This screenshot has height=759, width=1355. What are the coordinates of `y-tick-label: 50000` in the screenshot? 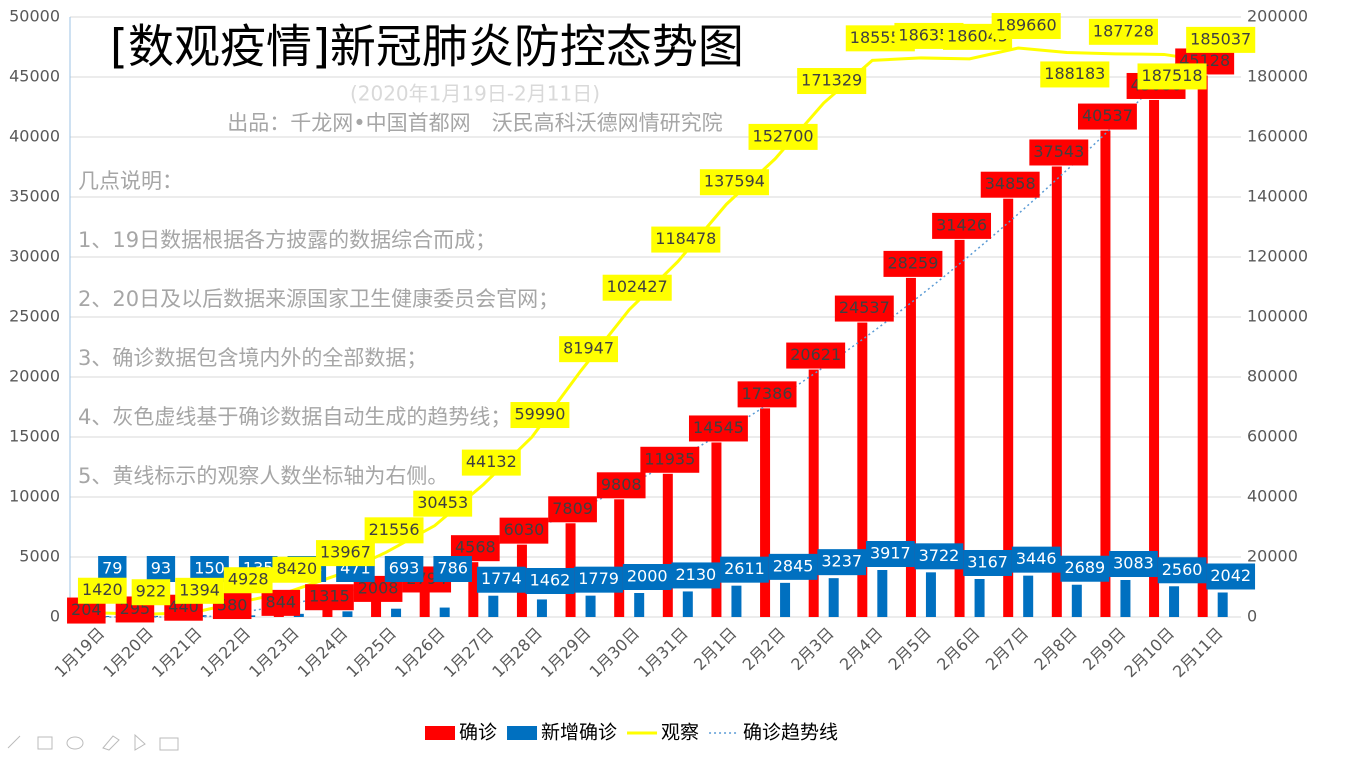 It's located at (34, 16).